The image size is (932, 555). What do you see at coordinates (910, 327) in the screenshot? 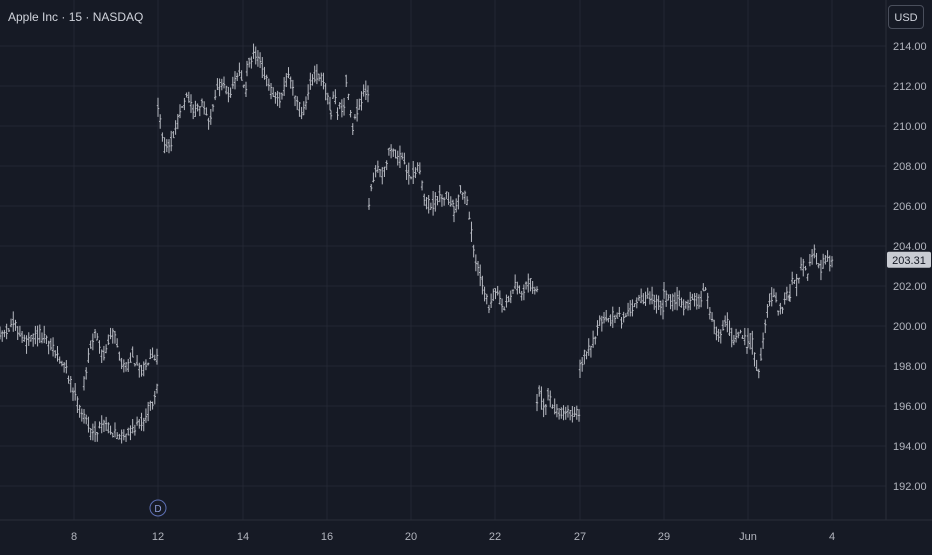
I see `y-tick-label: 200.00` at bounding box center [910, 327].